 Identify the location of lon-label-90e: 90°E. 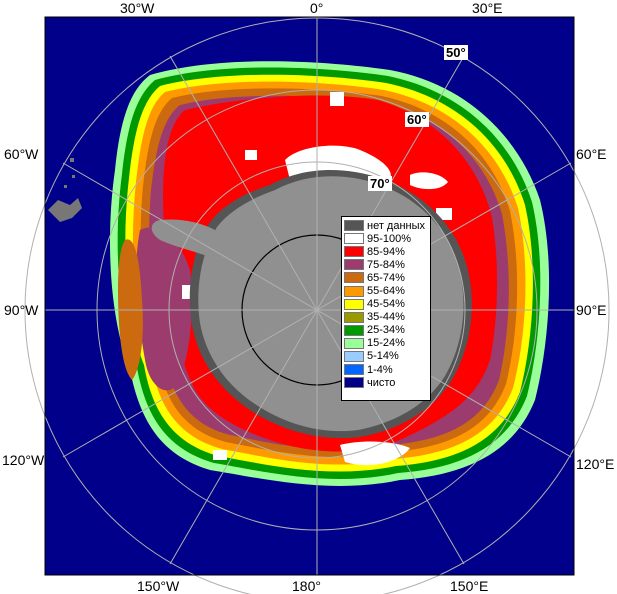
(591, 310).